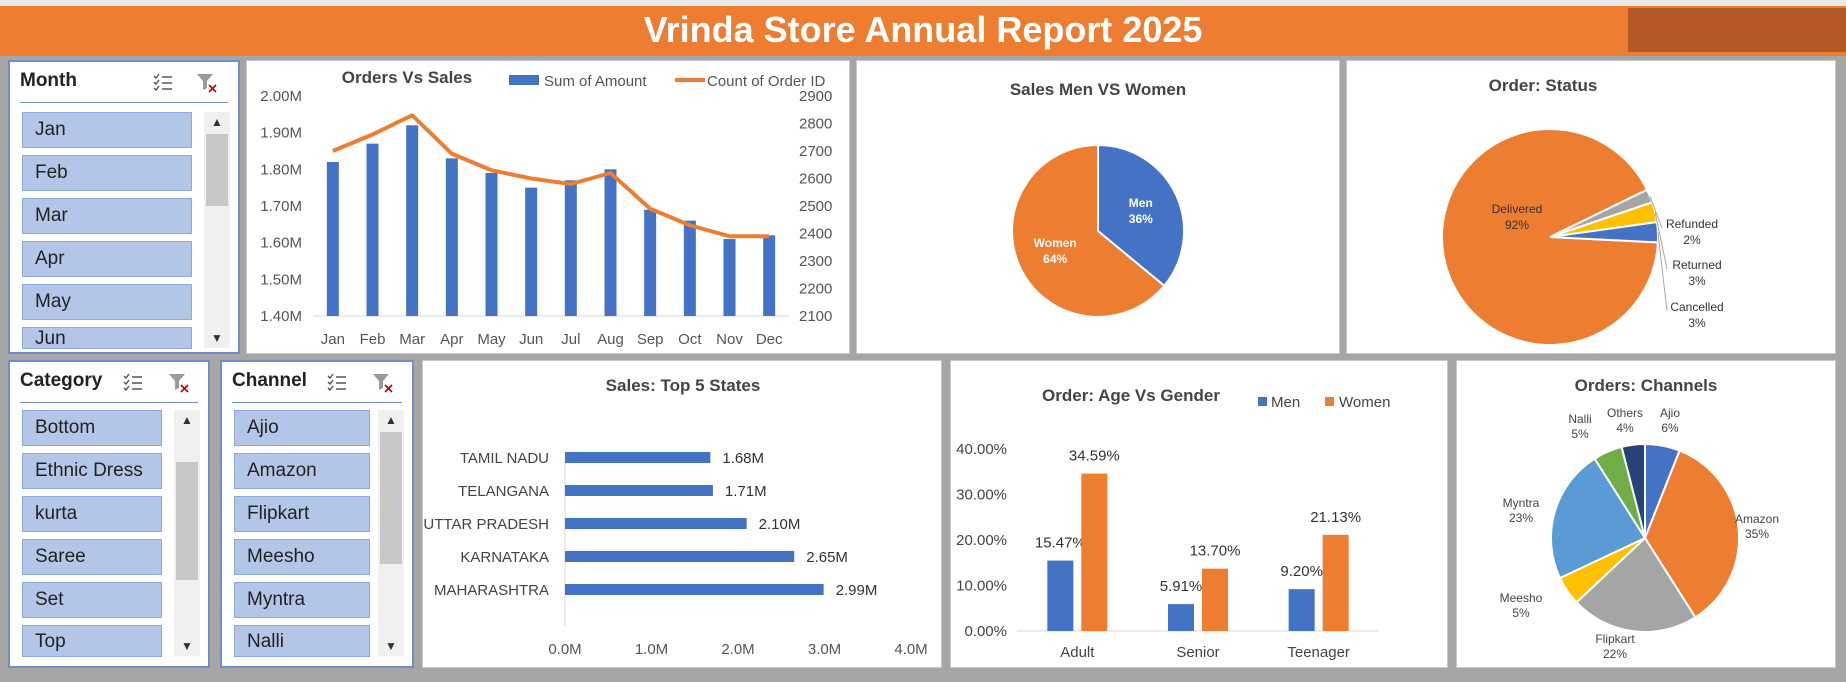 The height and width of the screenshot is (682, 1846). Describe the element at coordinates (107, 338) in the screenshot. I see `slicer-item: Jun` at that location.